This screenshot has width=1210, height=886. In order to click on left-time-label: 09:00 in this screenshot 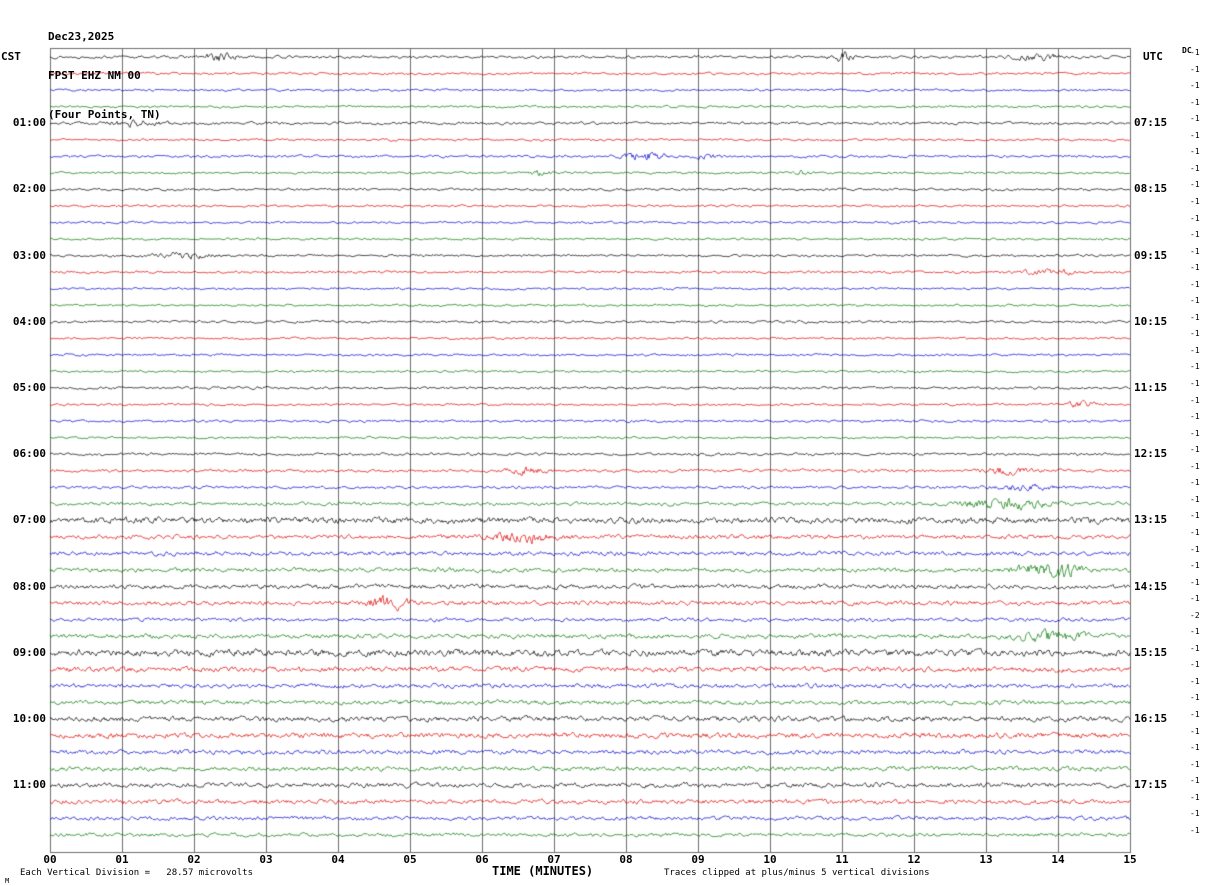, I will do `click(29, 652)`.